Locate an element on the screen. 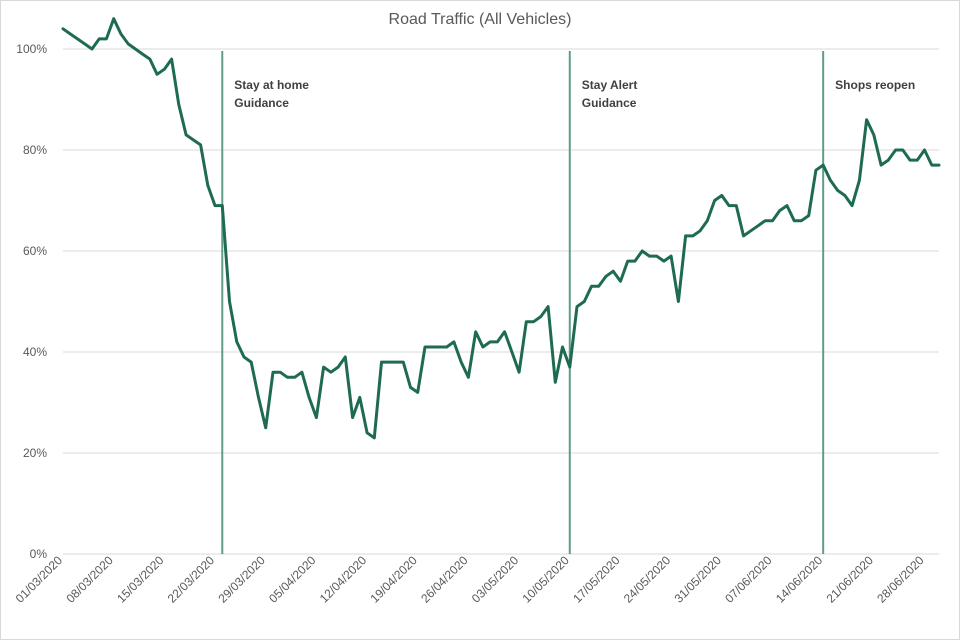 This screenshot has width=960, height=640. x-tick-label: 17/05/2020 is located at coordinates (596, 579).